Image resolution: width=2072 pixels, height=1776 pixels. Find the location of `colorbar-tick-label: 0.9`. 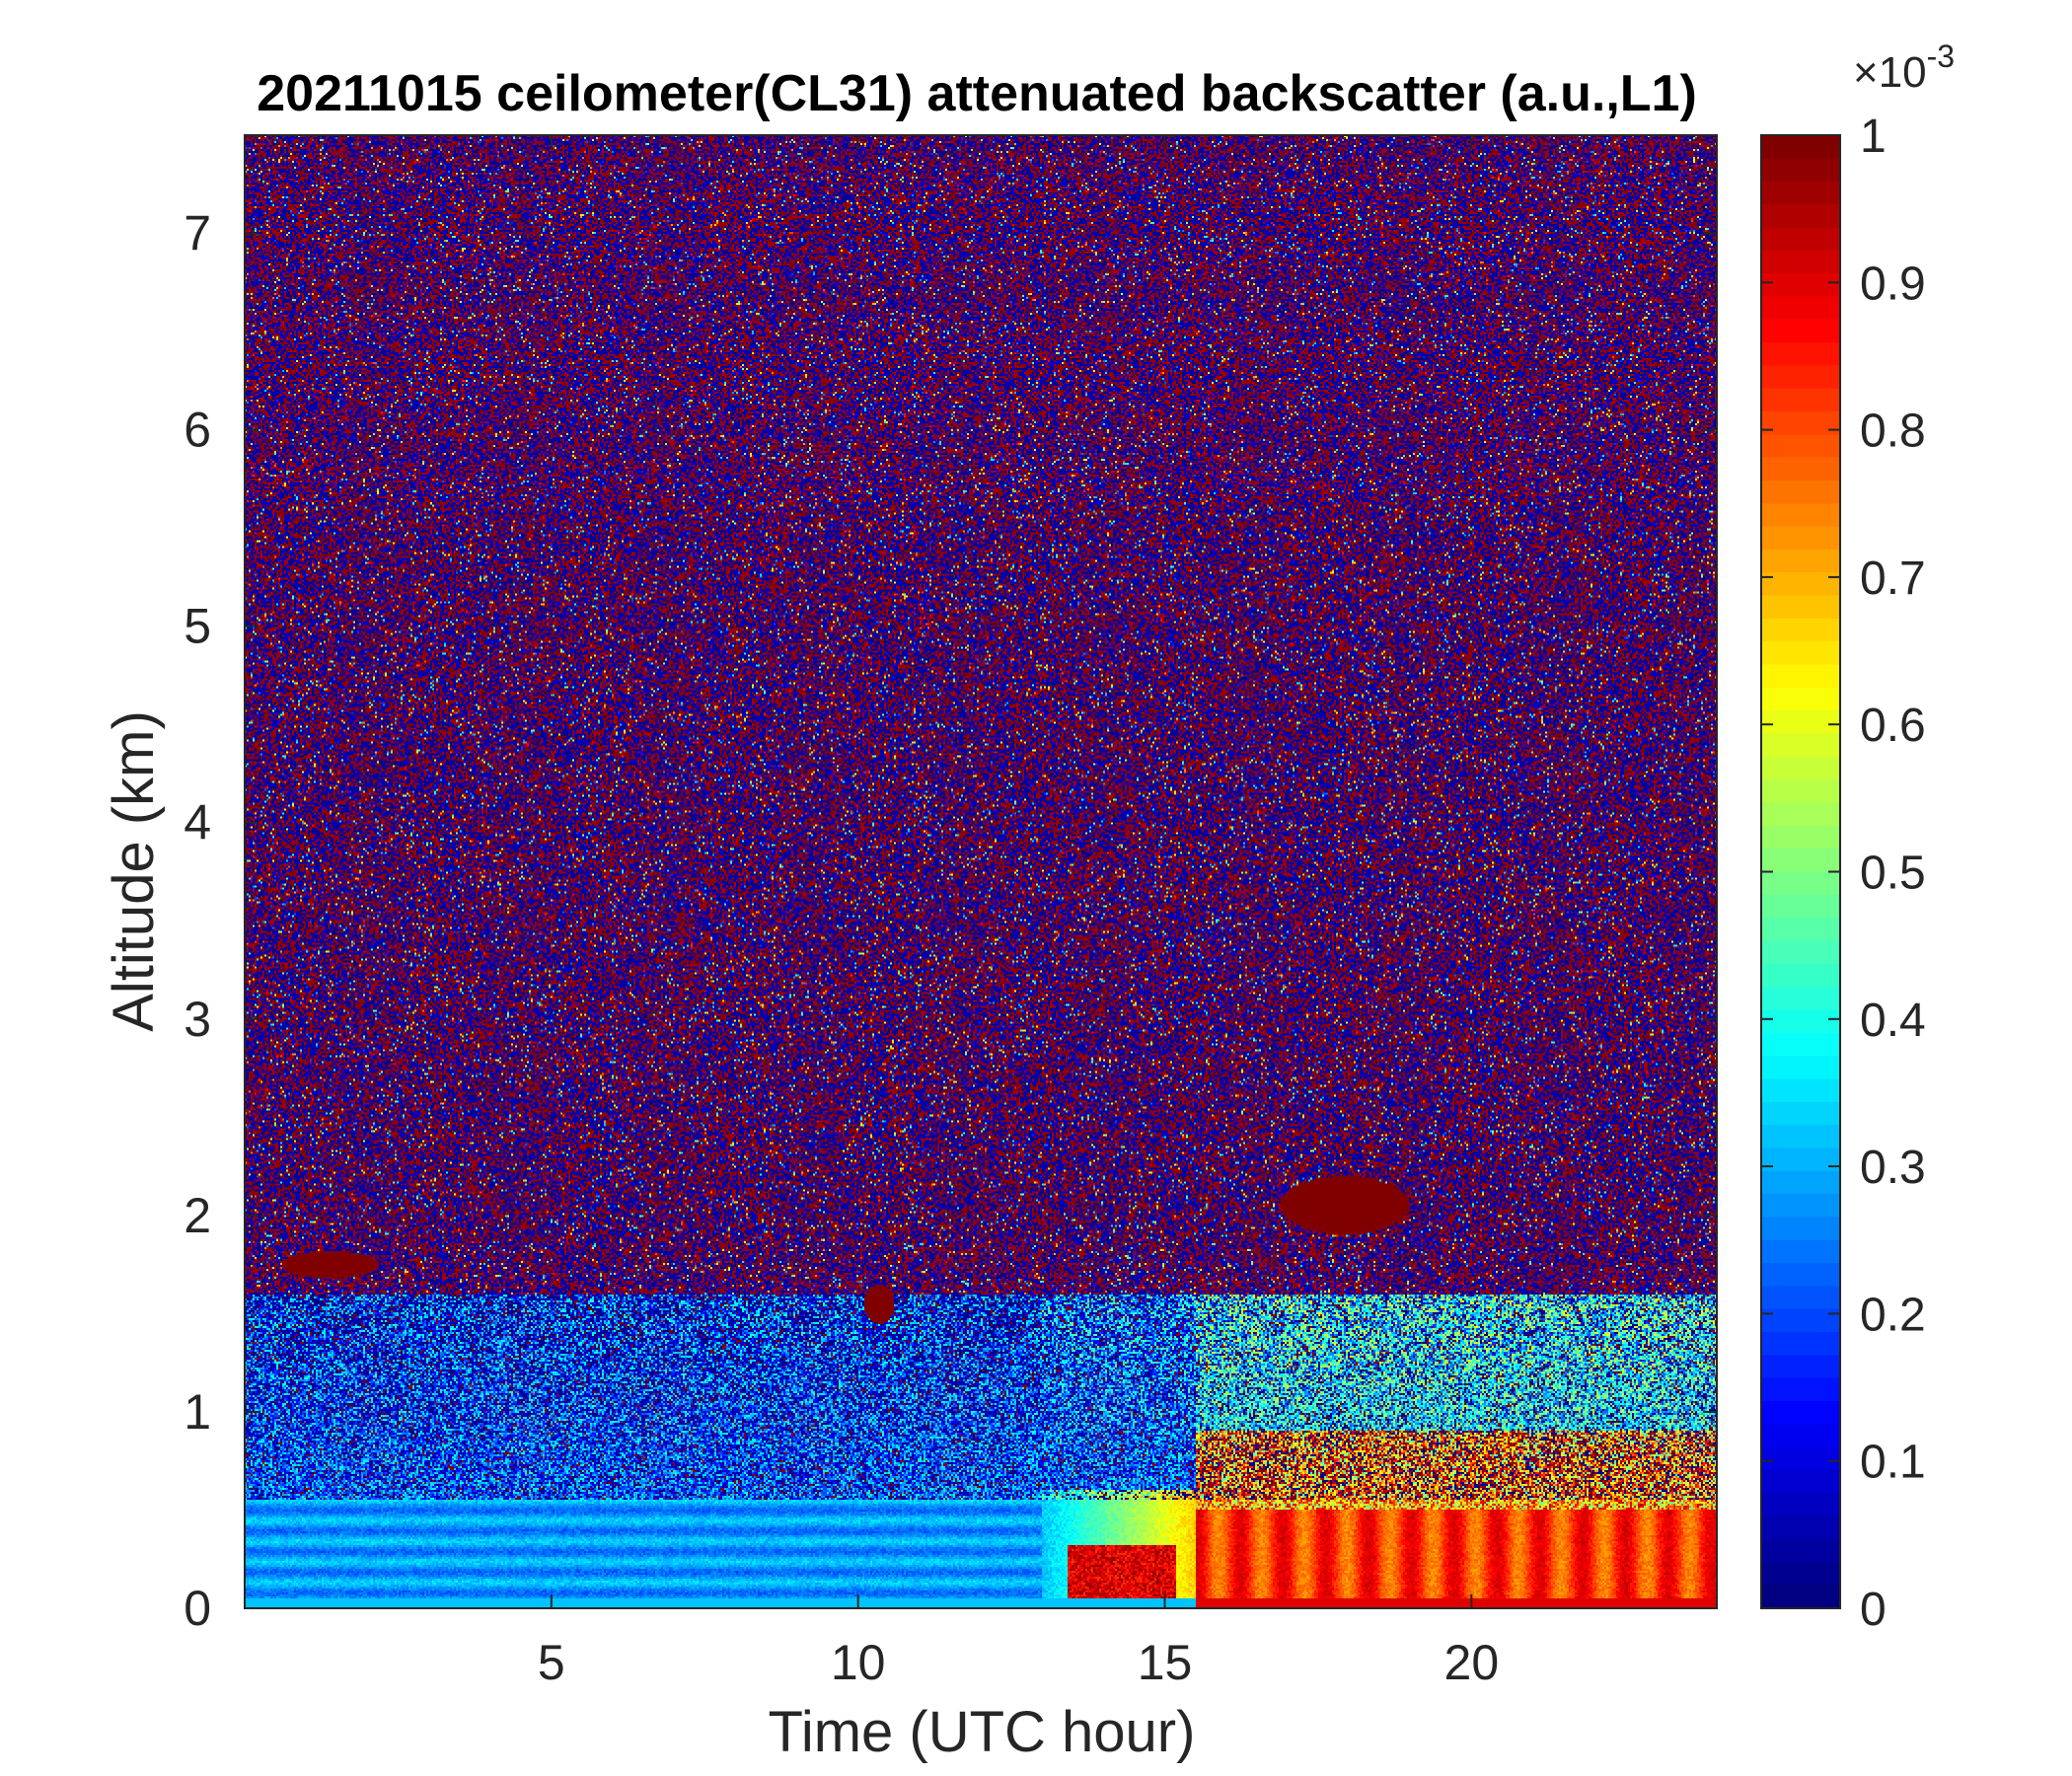

colorbar-tick-label: 0.9 is located at coordinates (1893, 284).